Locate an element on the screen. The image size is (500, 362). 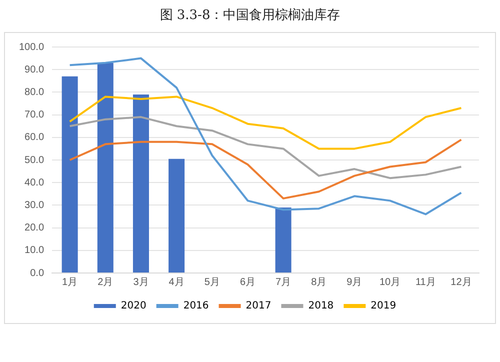
x-tick-label: 12月 is located at coordinates (461, 282).